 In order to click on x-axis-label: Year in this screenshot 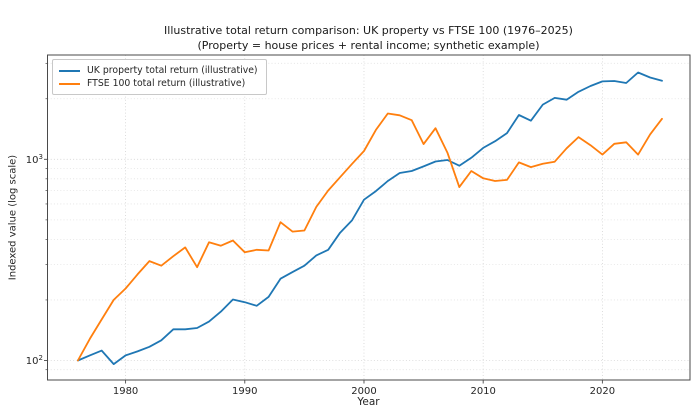, I will do `click(368, 402)`.